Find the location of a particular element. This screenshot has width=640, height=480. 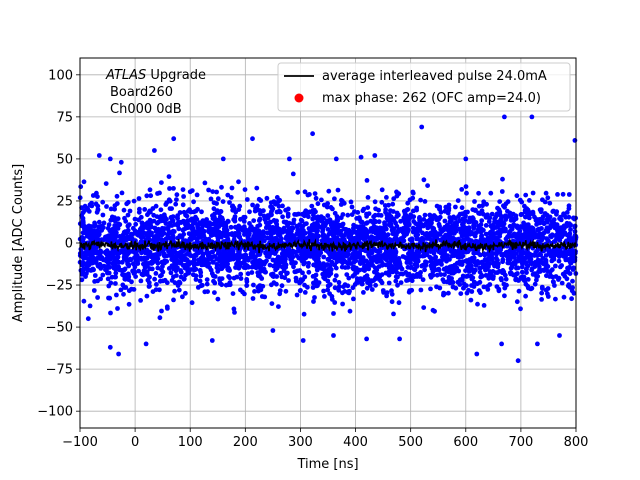

y-axis-label: Amplitude [ADC Counts] is located at coordinates (18, 243).